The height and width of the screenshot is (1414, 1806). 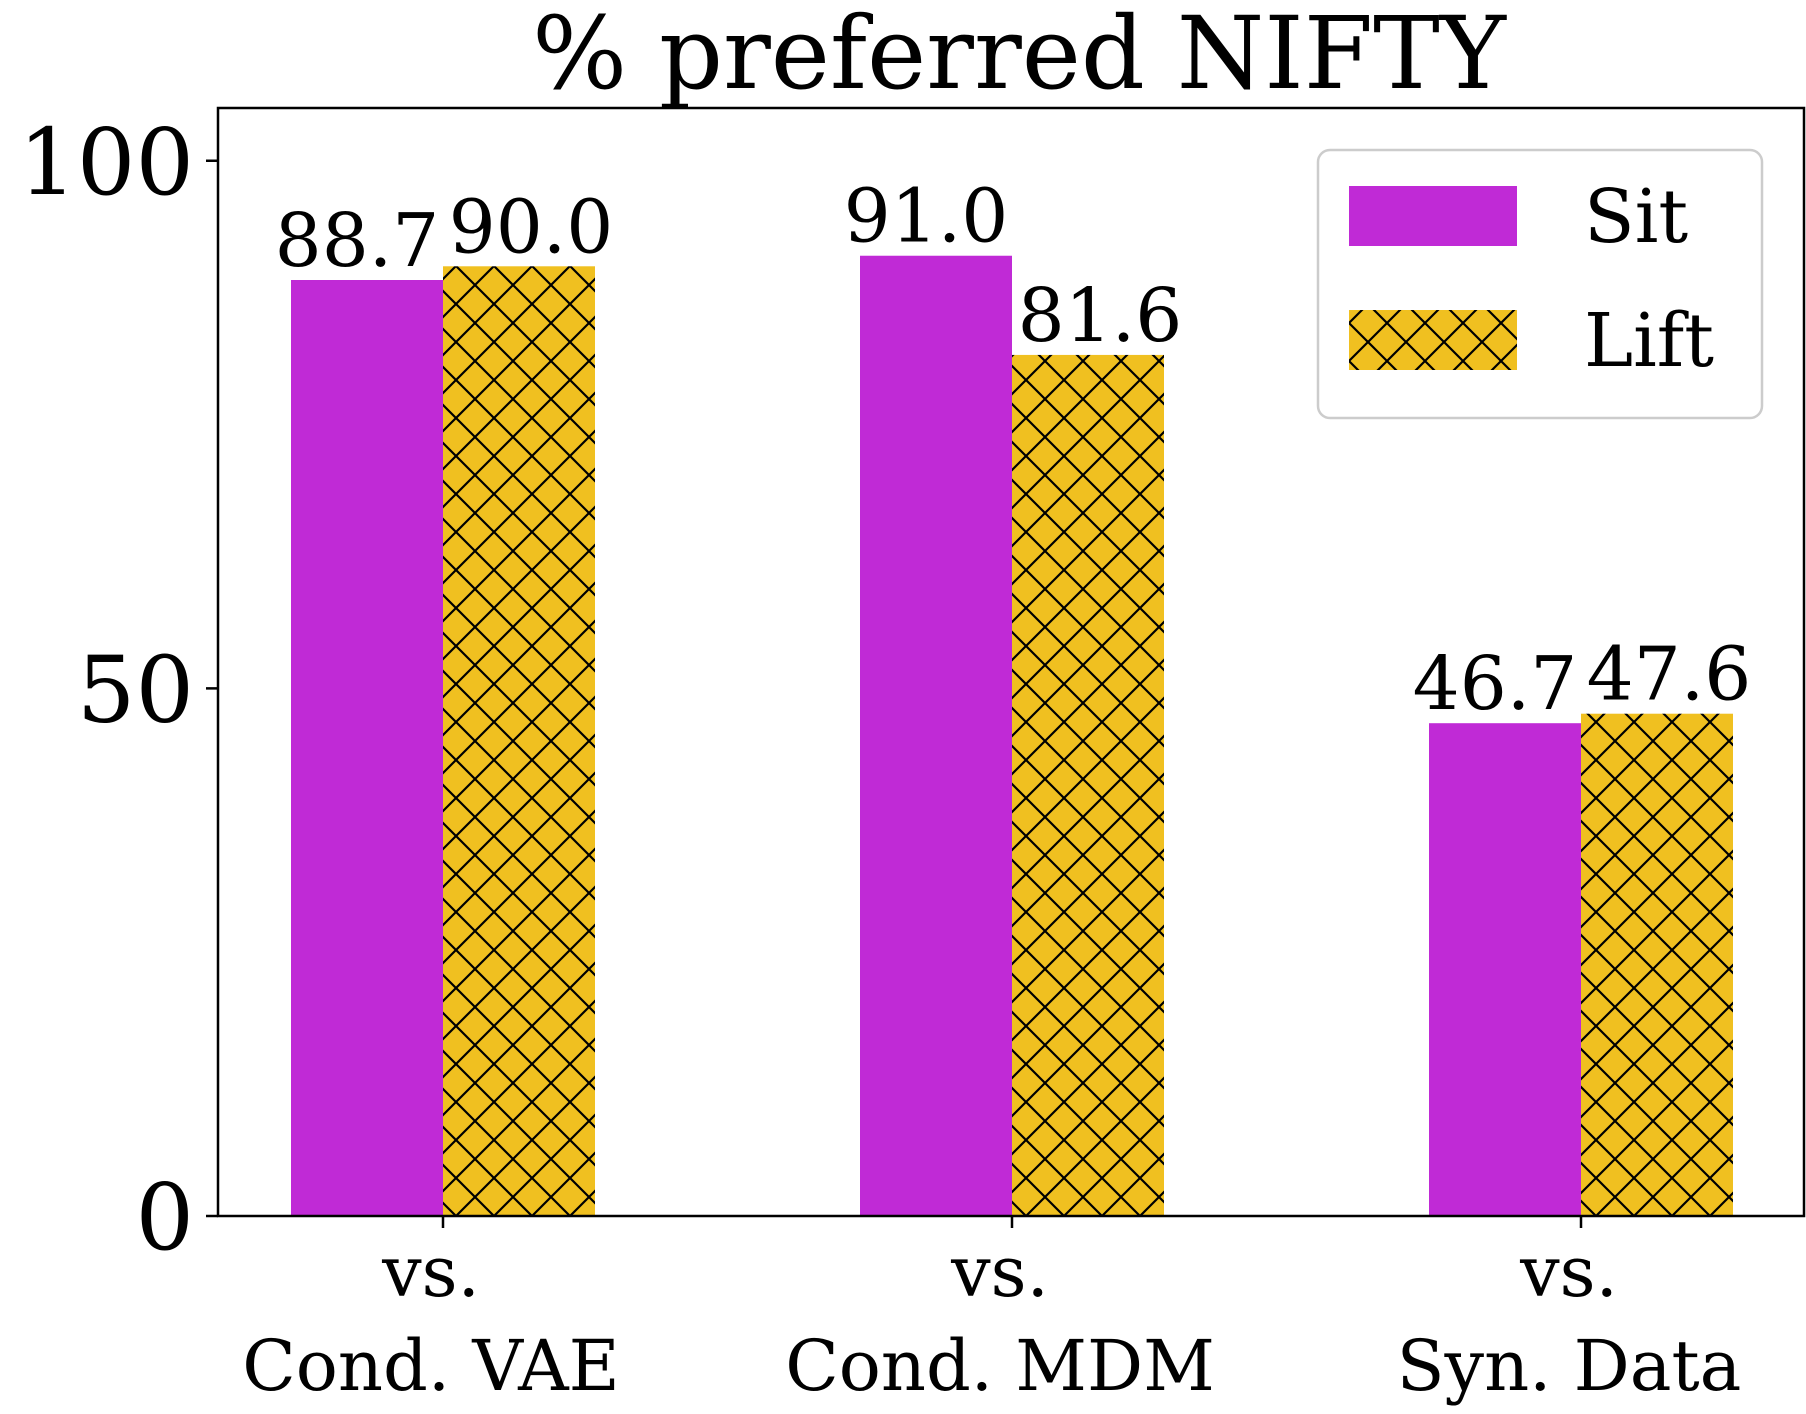 What do you see at coordinates (1569, 1366) in the screenshot?
I see `xtick-label: Syn. Data` at bounding box center [1569, 1366].